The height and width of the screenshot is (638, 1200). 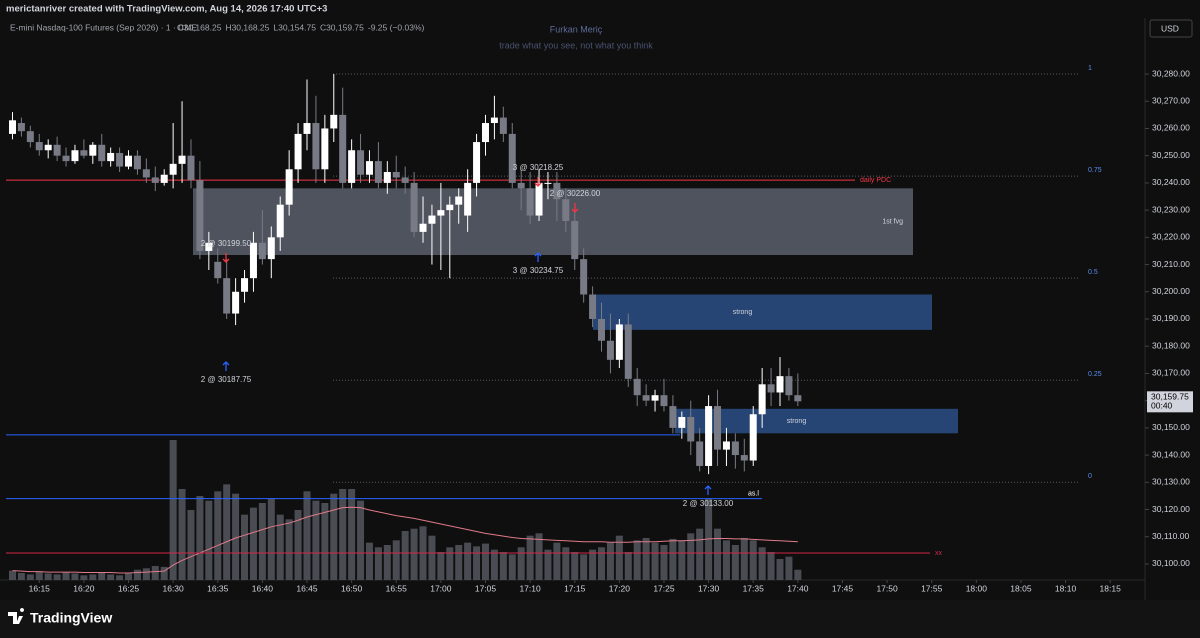 What do you see at coordinates (939, 553) in the screenshot?
I see `level-label: xx` at bounding box center [939, 553].